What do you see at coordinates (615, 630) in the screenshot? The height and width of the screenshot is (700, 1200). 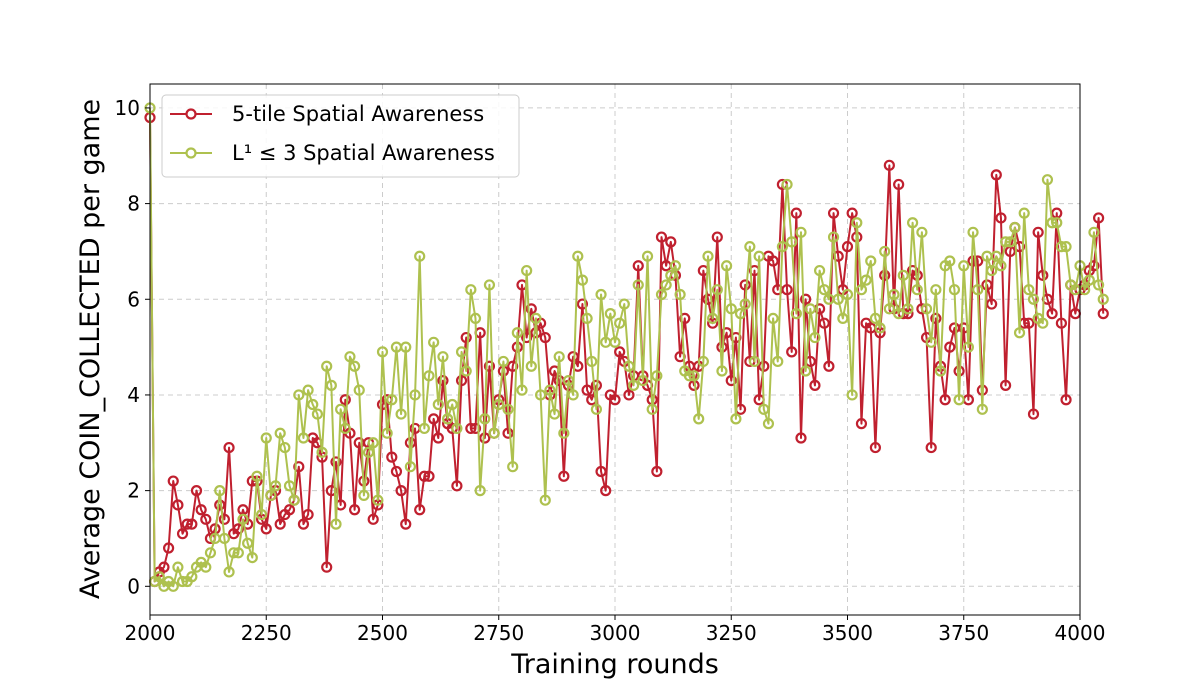 I see `x-axis-ticks: 2000 2250 2500 2750 3000 3250 3500 3750 4000` at bounding box center [615, 630].